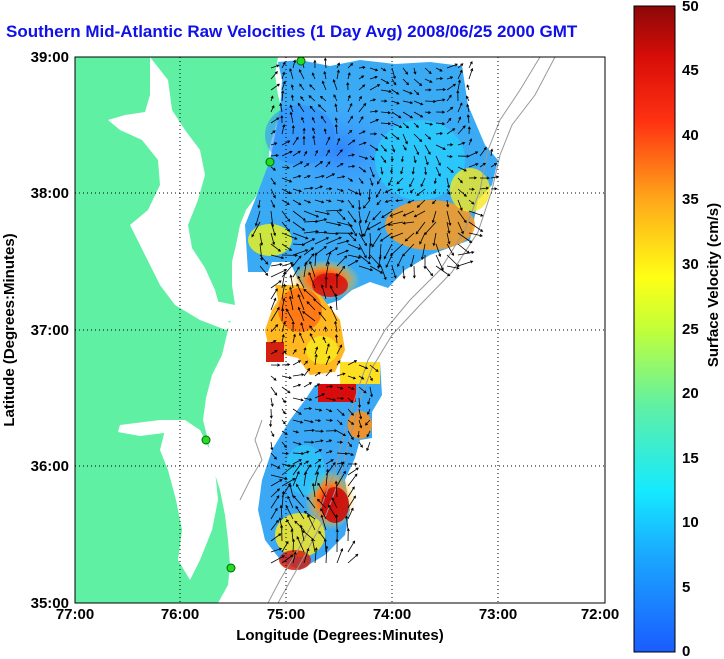  What do you see at coordinates (337, 614) in the screenshot?
I see `x-tick-labels: 77:00 76:00 75:00 74:00 73:00 72:00` at bounding box center [337, 614].